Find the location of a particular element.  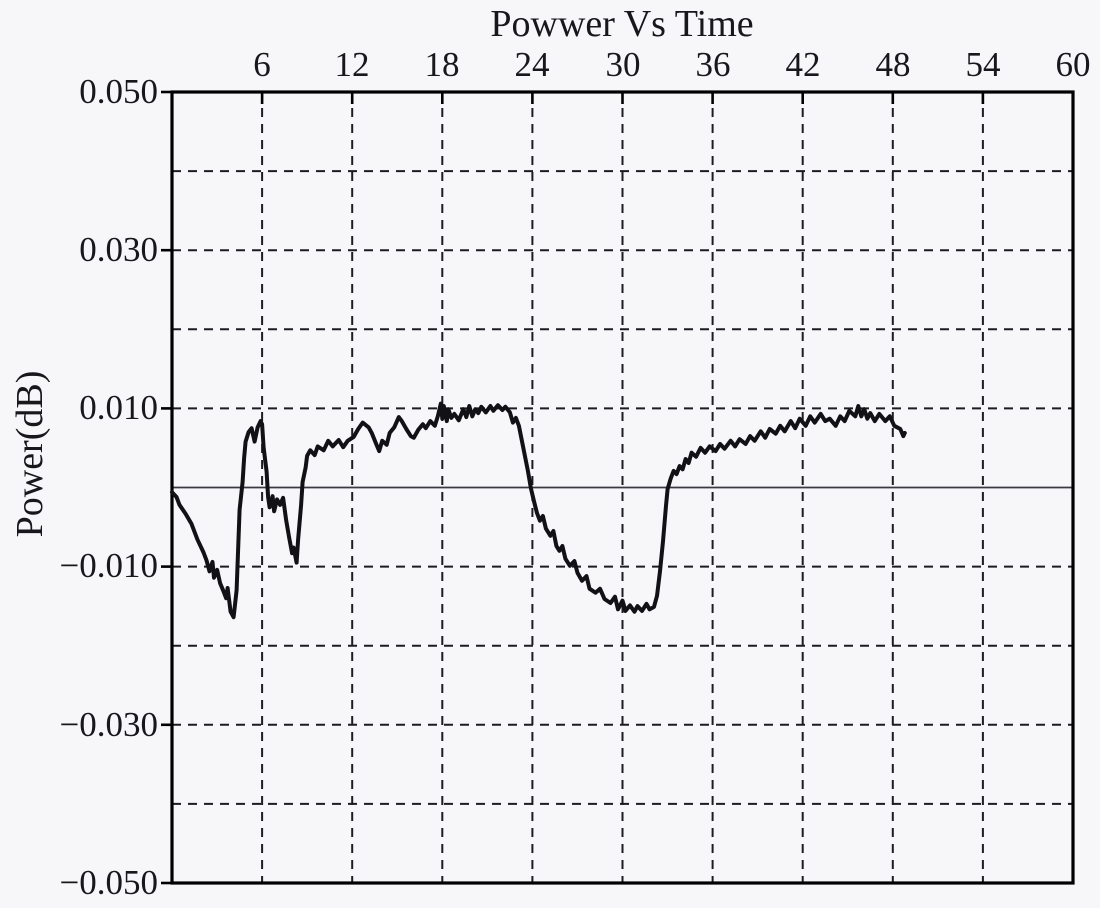

y-tick-label--0.050: −0.050 is located at coordinates (109, 882).